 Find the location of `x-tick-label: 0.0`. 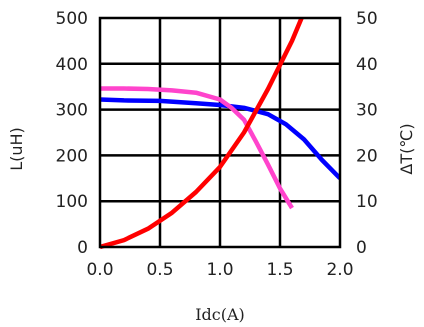

x-tick-label: 0.0 is located at coordinates (99, 270).